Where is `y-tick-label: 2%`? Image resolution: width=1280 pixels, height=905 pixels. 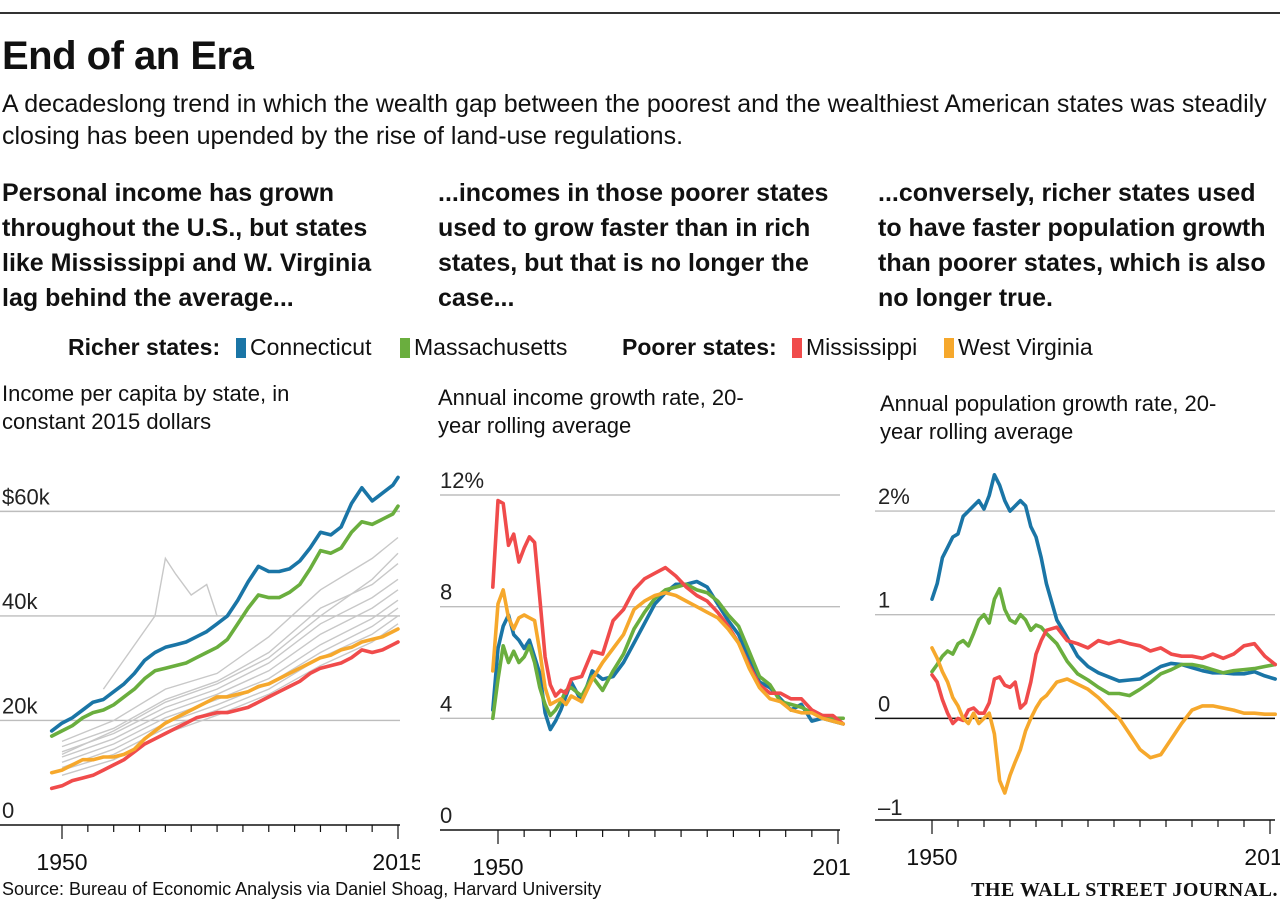
y-tick-label: 2% is located at coordinates (894, 496).